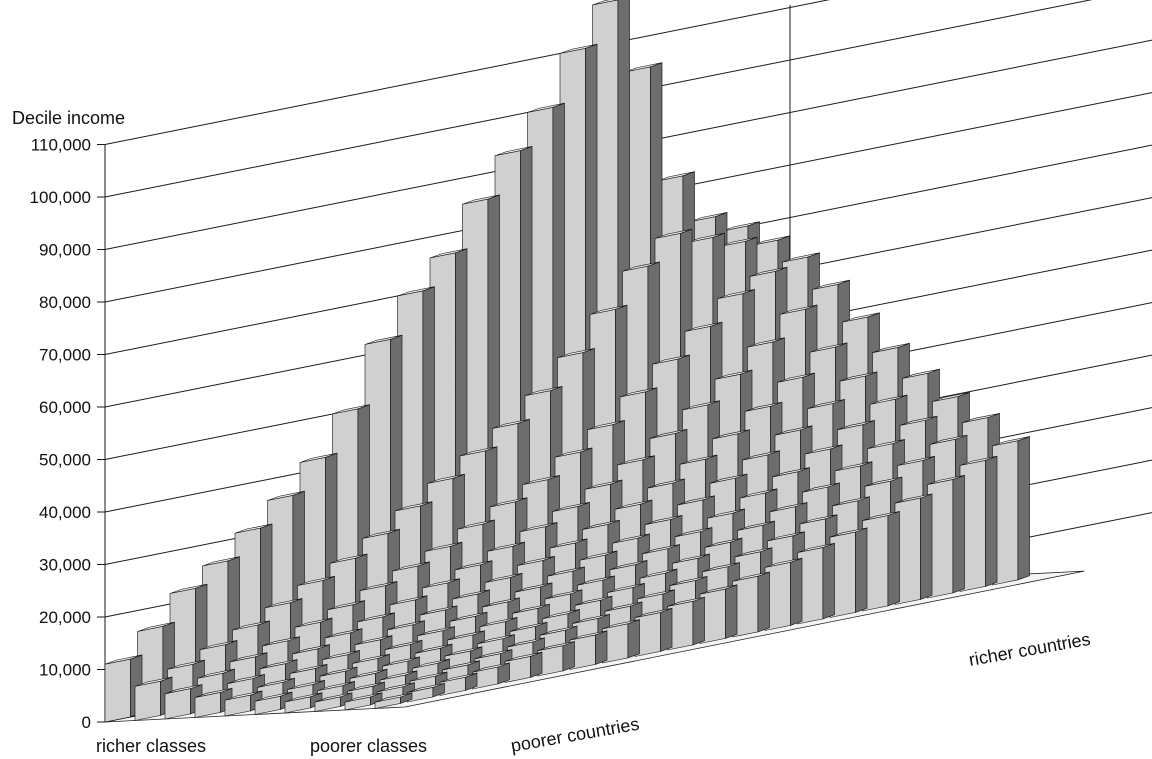  Describe the element at coordinates (1029, 649) in the screenshot. I see `country-axis-end-label: richer countries` at that location.